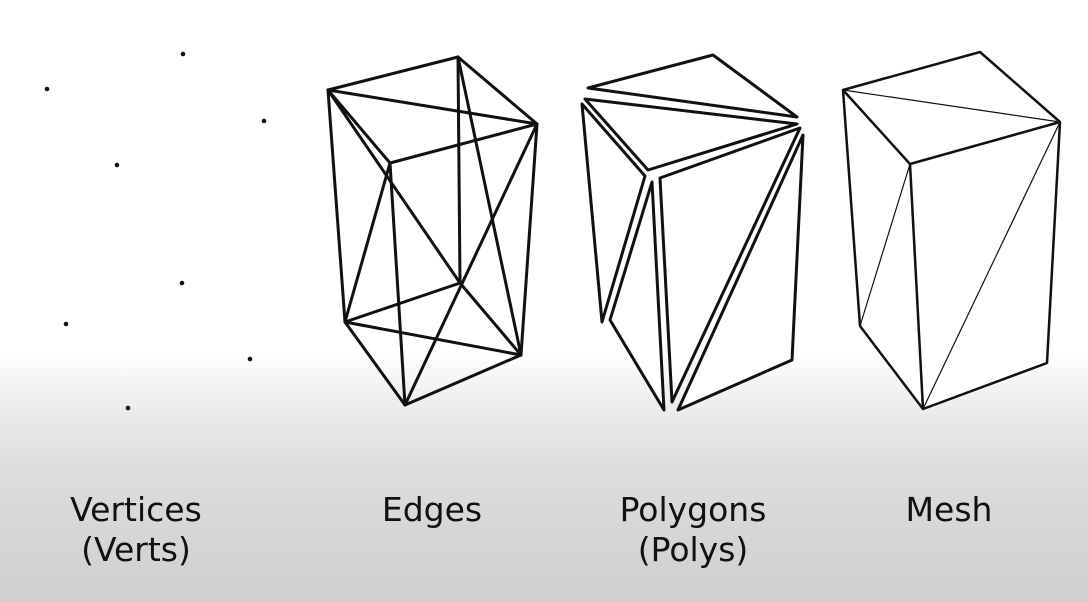  Describe the element at coordinates (155, 231) in the screenshot. I see `vertices-figure` at that location.